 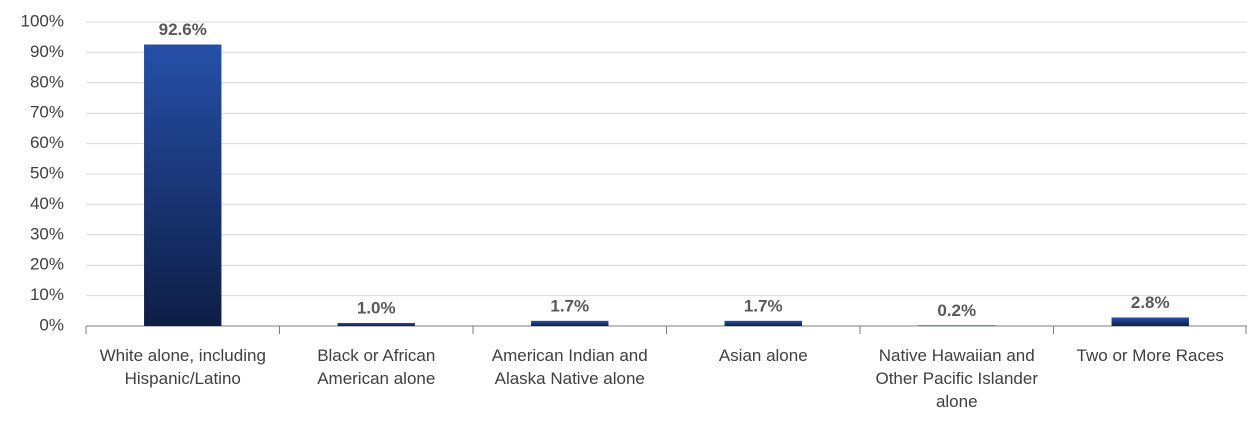 I want to click on x-tick-label: Asian alone, so click(x=763, y=355).